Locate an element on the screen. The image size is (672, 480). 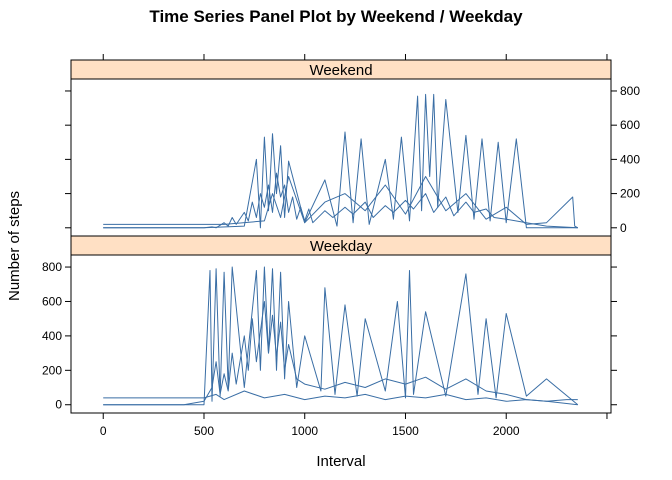
strip-label: Weekday is located at coordinates (341, 246).